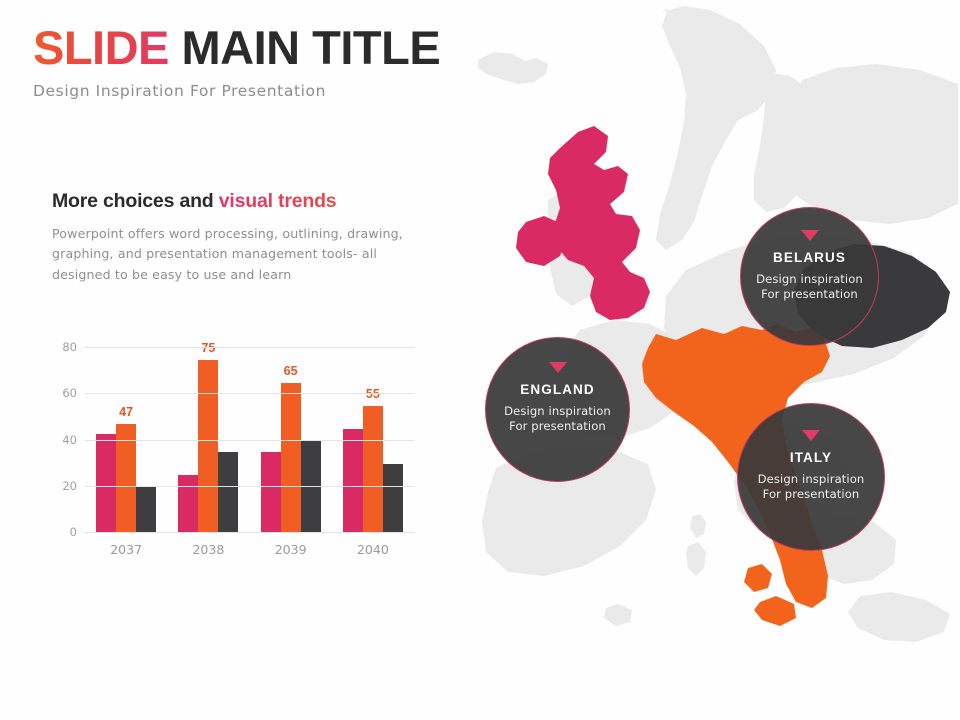 This screenshot has height=720, width=960. What do you see at coordinates (208, 549) in the screenshot?
I see `chart-x-tick-label: 2038` at bounding box center [208, 549].